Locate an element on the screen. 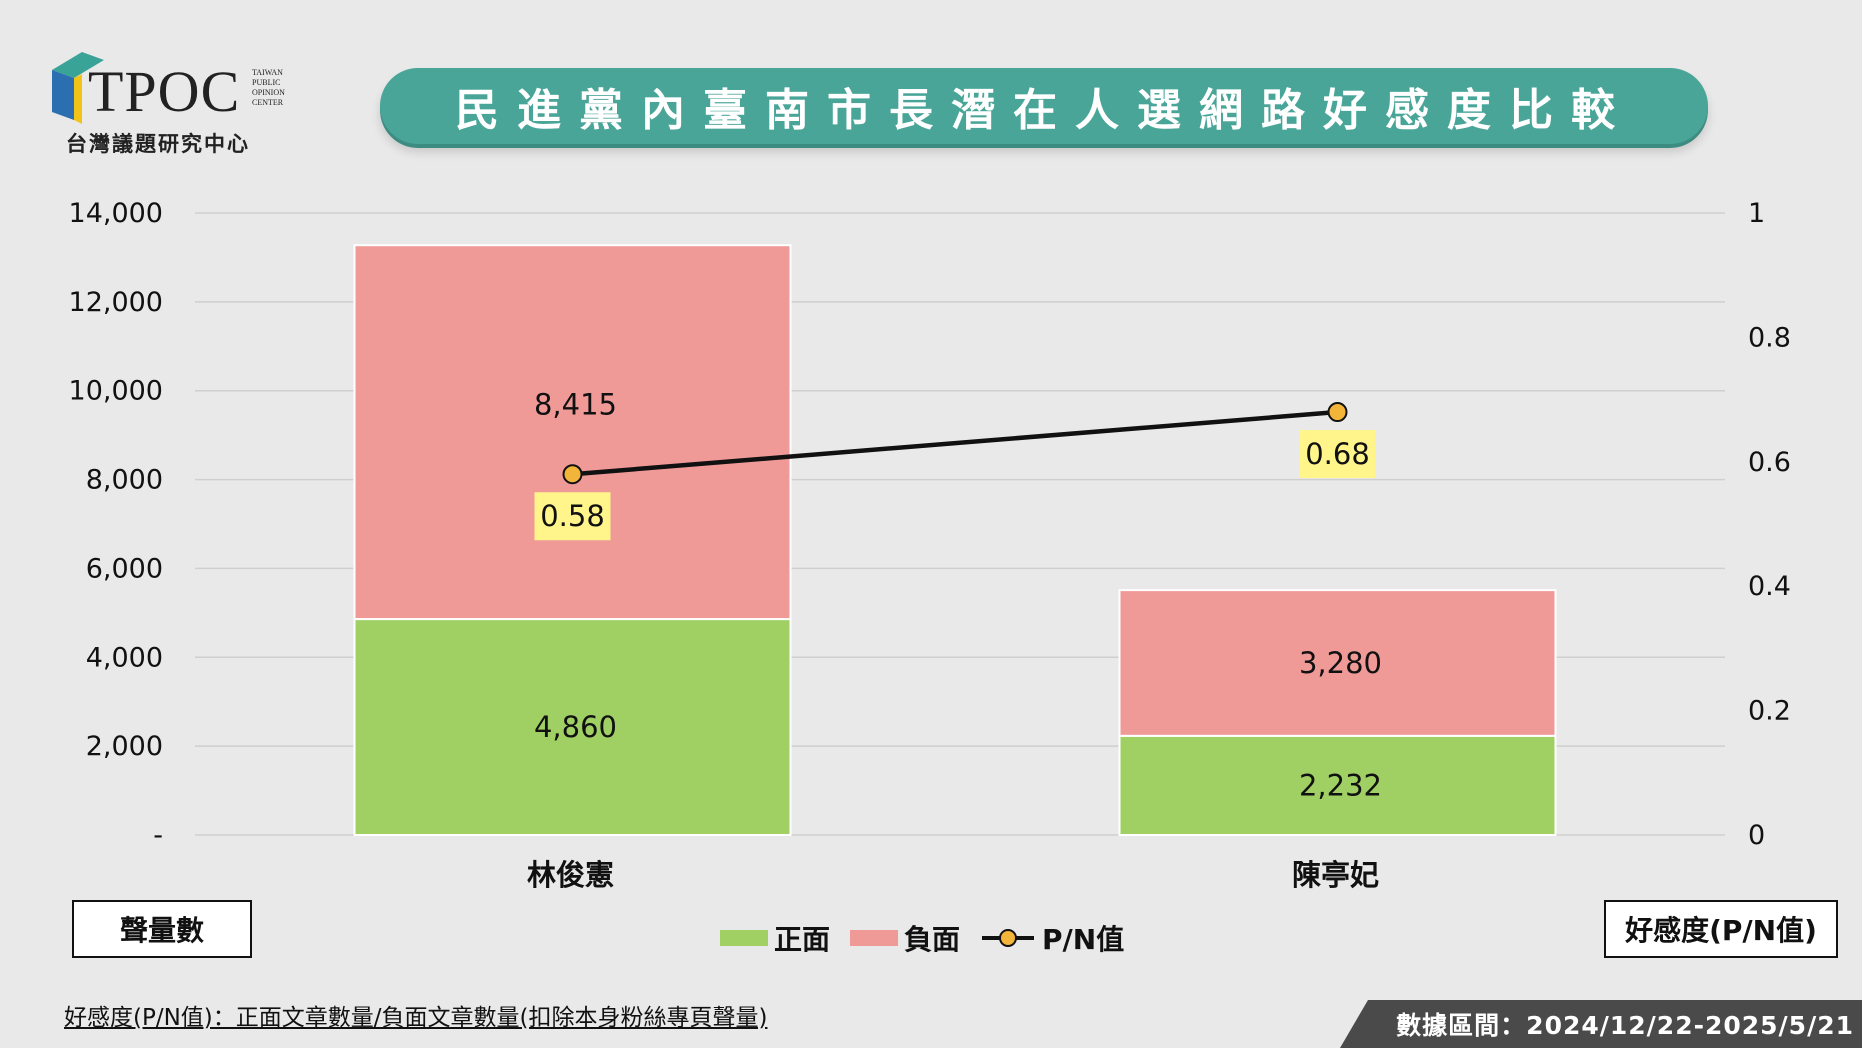  pn-line: 0.58 0.68 is located at coordinates (955, 471).